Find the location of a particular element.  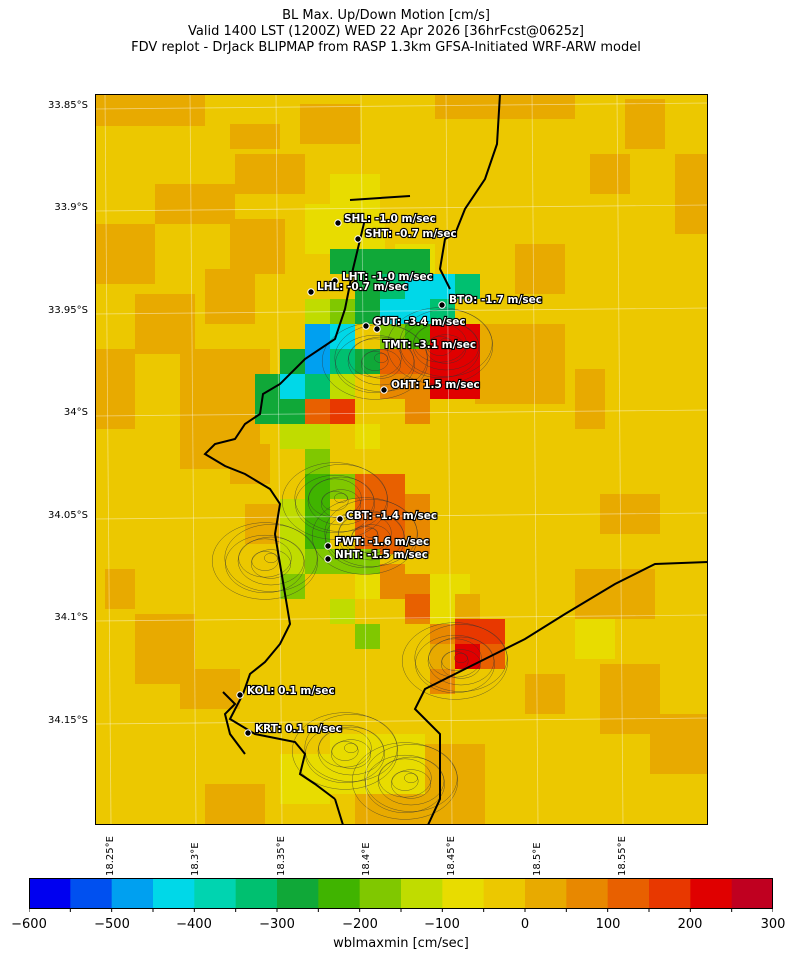

lon-label: 18.5°E is located at coordinates (537, 859).